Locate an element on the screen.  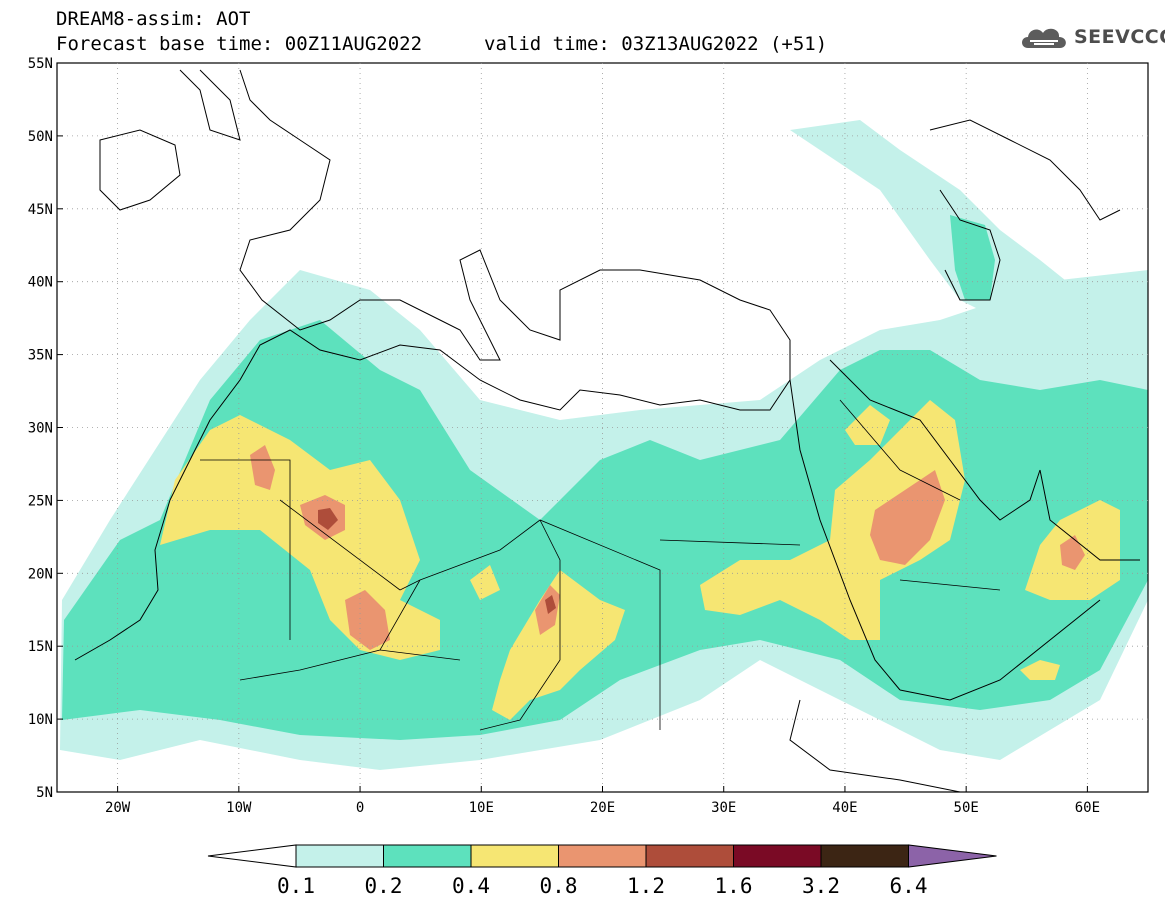
colorbar-over-triangle is located at coordinates (952, 856).